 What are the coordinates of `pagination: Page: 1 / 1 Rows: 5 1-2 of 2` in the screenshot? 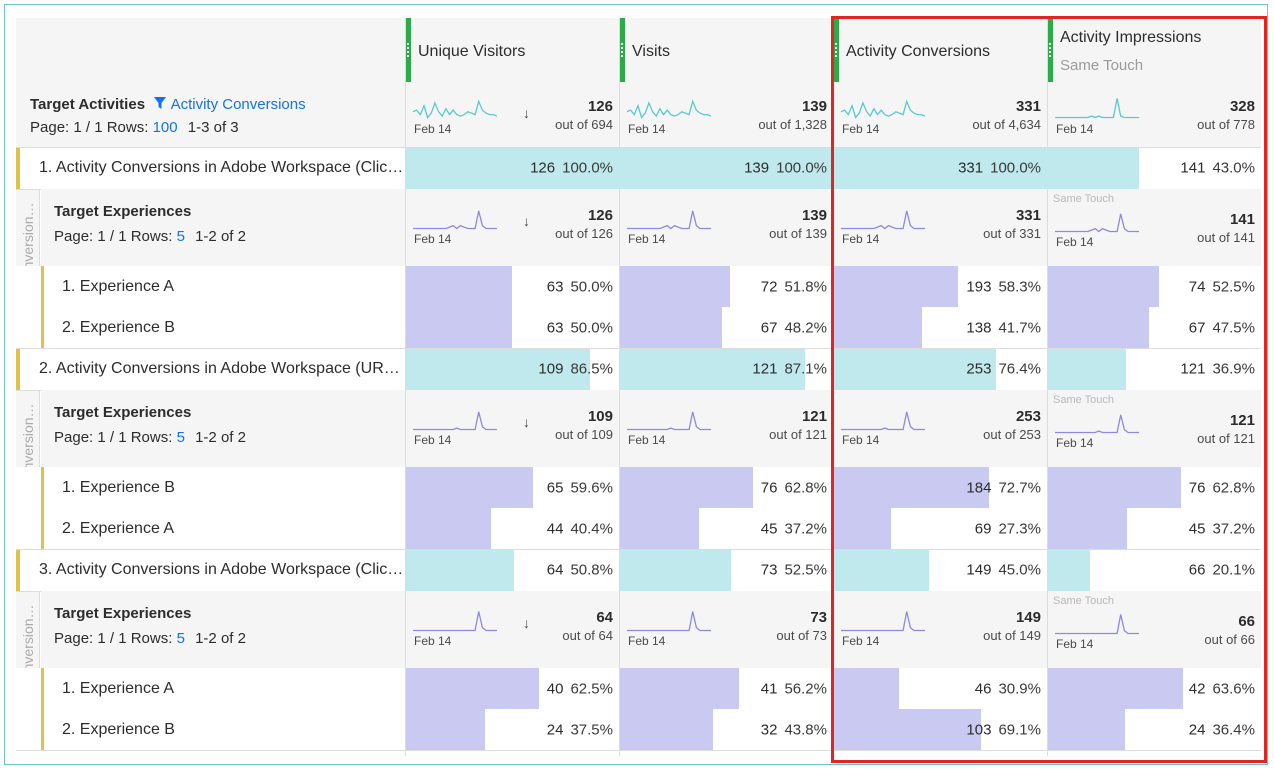 It's located at (150, 437).